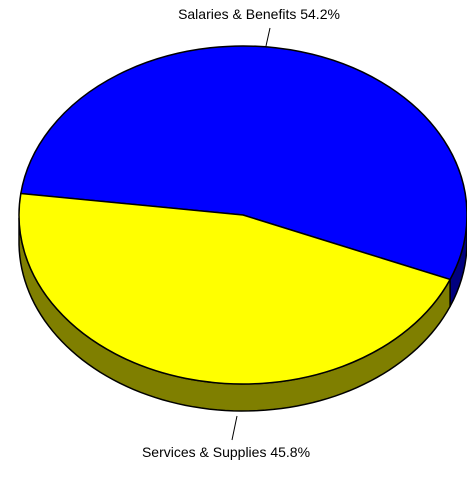 Image resolution: width=467 pixels, height=477 pixels. Describe the element at coordinates (226, 452) in the screenshot. I see `slice-label-1: Services & Supplies 45.8%` at that location.